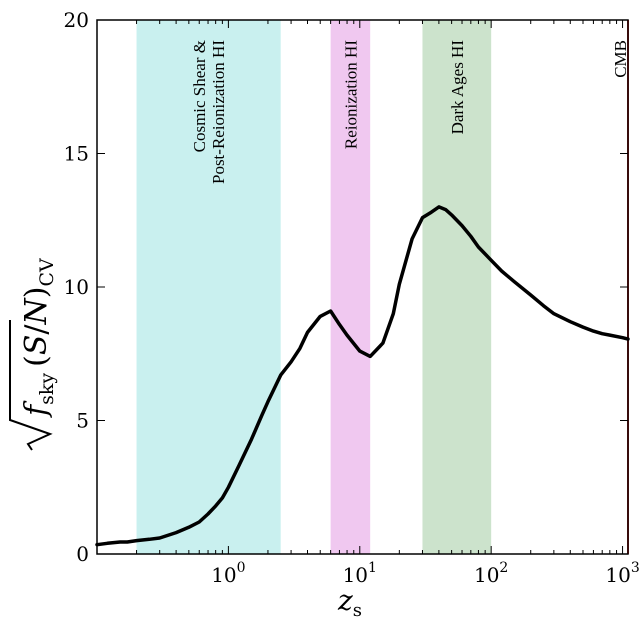 The width and height of the screenshot is (644, 623). I want to click on x-axis-label: zs, so click(349, 602).